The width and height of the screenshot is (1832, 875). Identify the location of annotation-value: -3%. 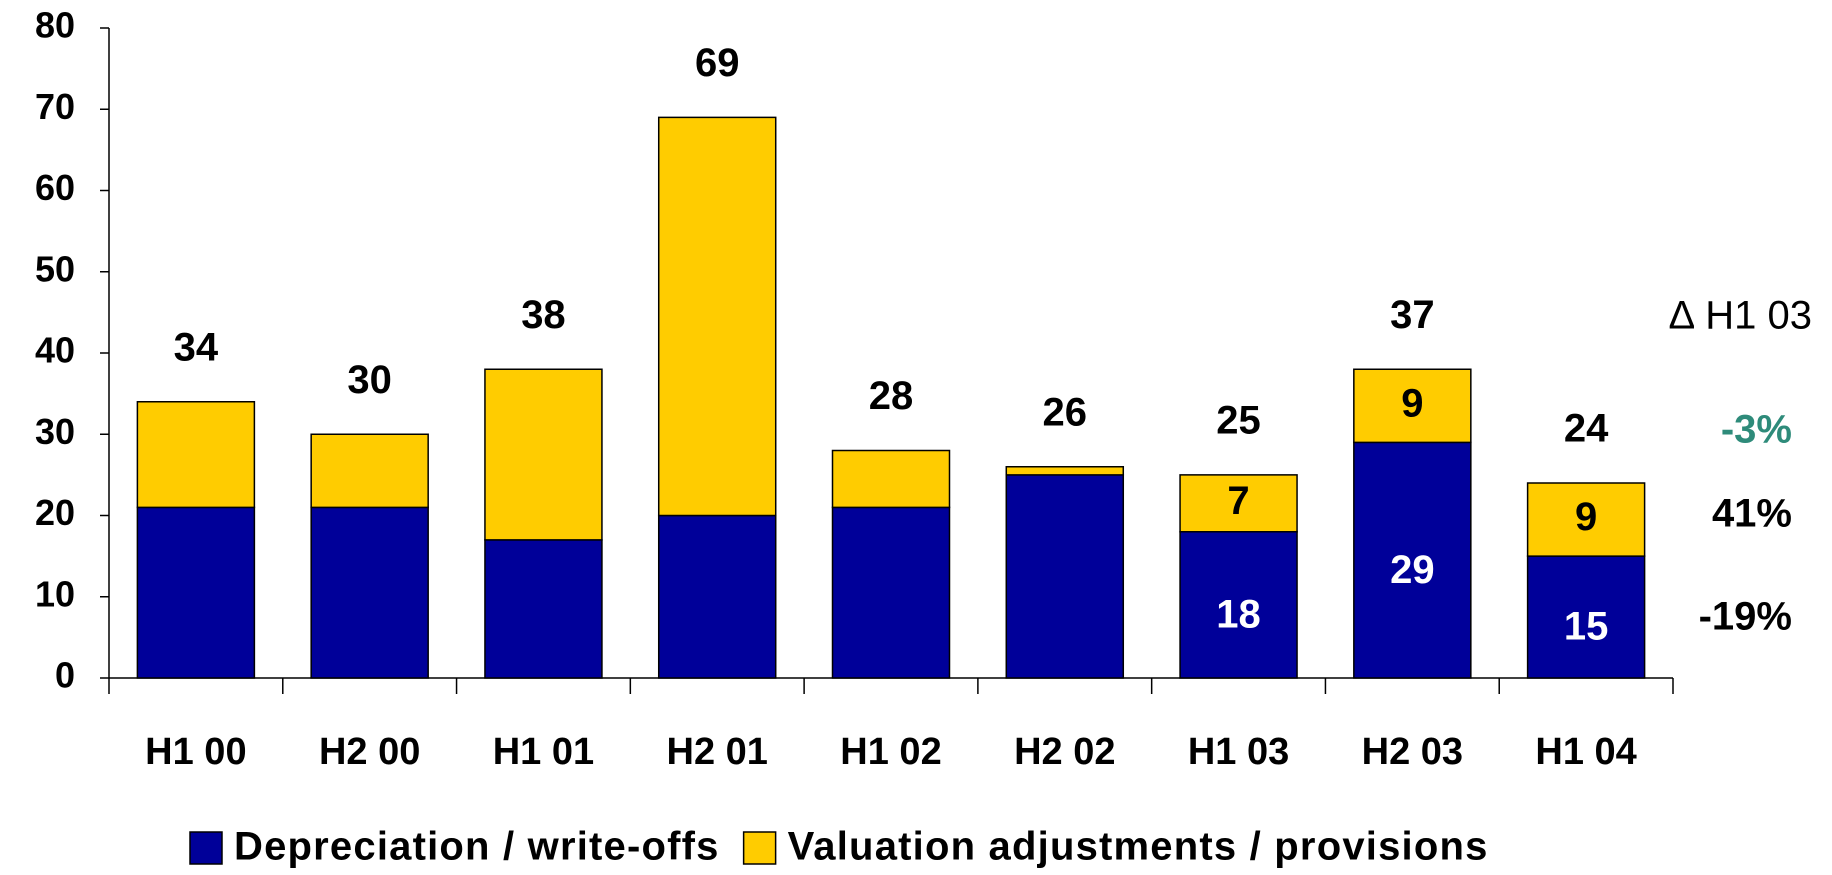
(1756, 430).